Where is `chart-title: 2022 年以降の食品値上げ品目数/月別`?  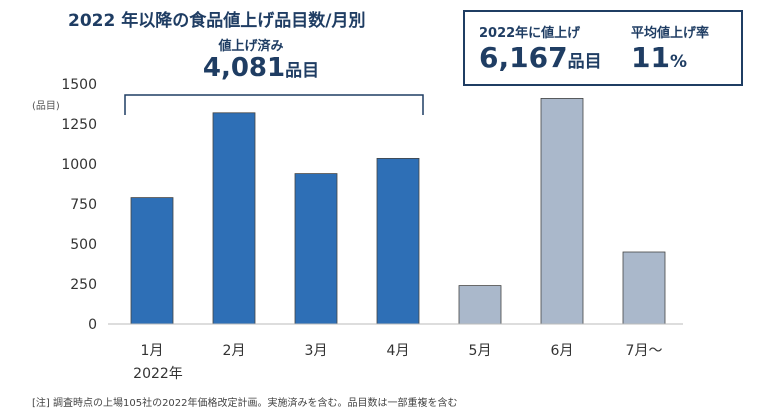 chart-title: 2022 年以降の食品値上げ品目数/月別 is located at coordinates (217, 21).